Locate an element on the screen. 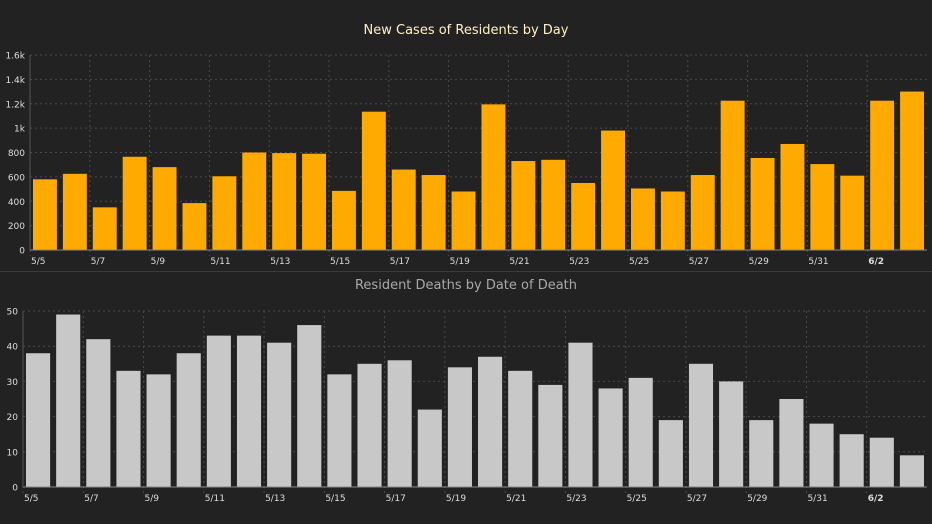  y-tick-label: 40 is located at coordinates (13, 348).